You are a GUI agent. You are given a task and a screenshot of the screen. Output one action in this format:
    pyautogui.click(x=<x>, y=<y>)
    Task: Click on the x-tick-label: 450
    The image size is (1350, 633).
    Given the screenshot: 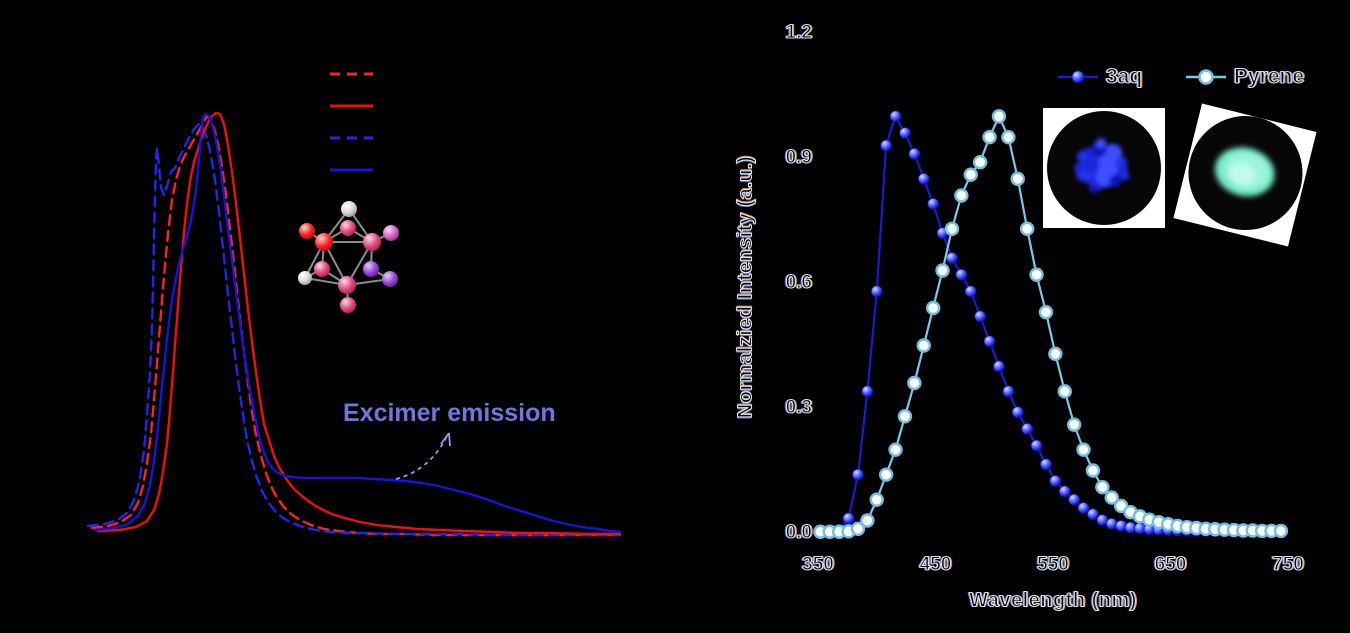 What is the action you would take?
    pyautogui.click(x=935, y=564)
    